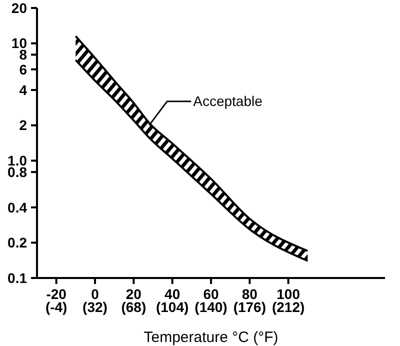  Describe the element at coordinates (211, 337) in the screenshot. I see `x-axis-title: Temperature °C (°F)` at that location.